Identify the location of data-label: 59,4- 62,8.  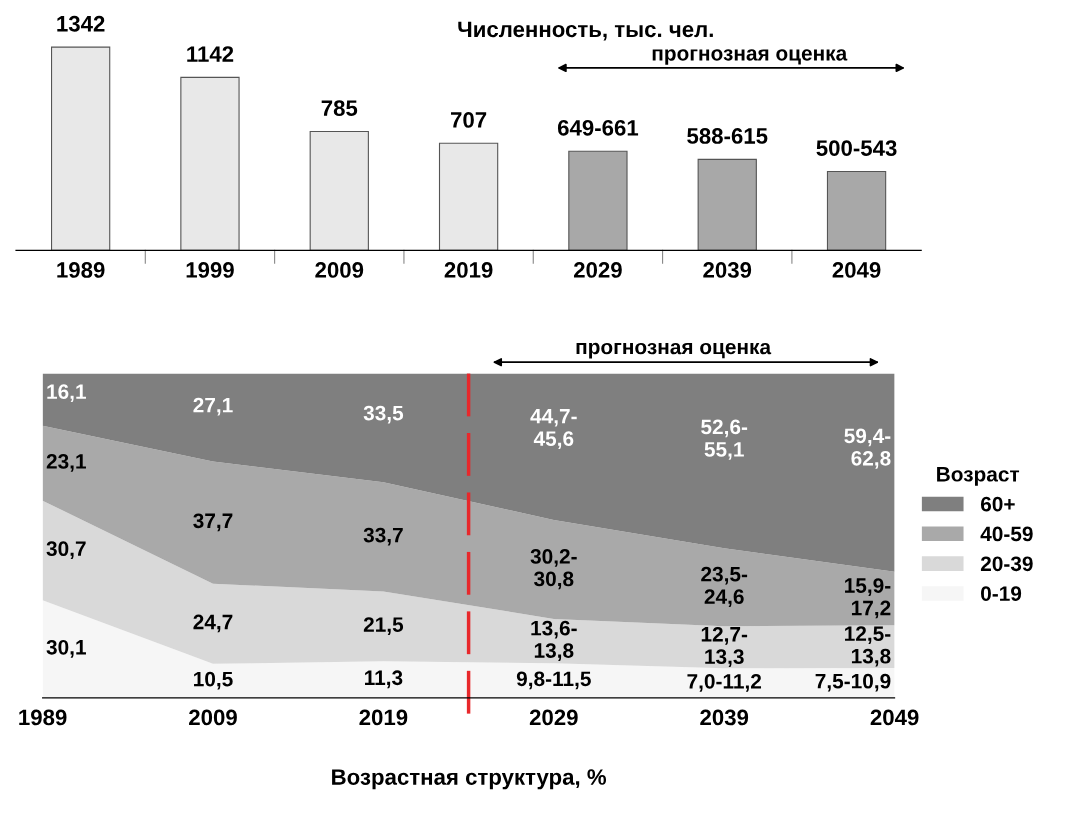
(867, 448).